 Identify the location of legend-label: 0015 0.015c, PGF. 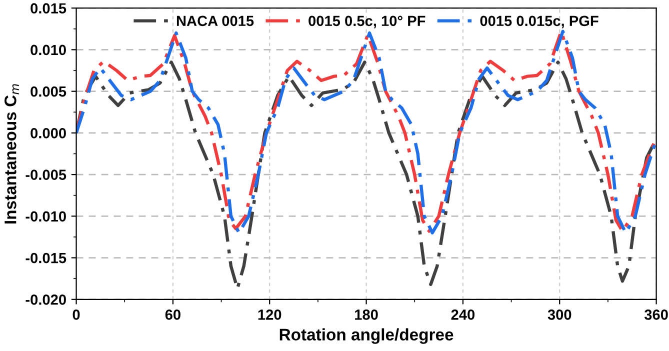
(539, 22).